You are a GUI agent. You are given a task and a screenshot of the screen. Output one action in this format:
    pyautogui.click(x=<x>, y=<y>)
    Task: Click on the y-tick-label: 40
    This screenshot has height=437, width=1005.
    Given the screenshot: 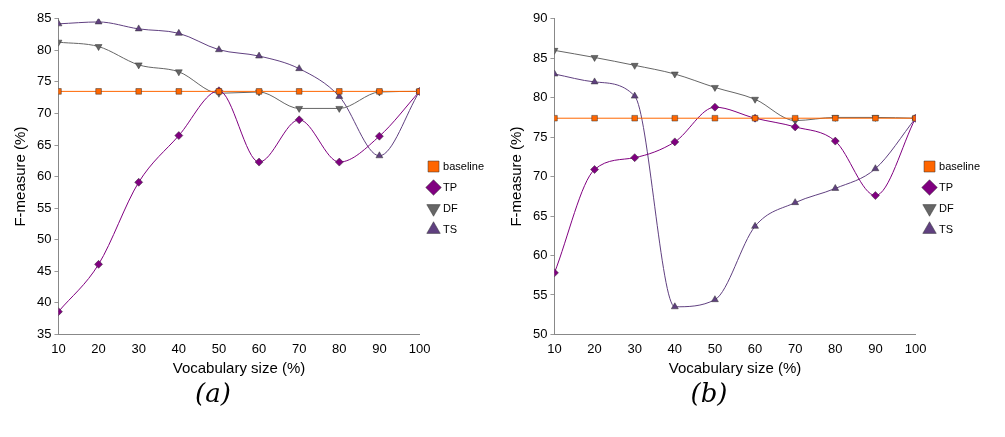 What is the action you would take?
    pyautogui.click(x=44, y=302)
    